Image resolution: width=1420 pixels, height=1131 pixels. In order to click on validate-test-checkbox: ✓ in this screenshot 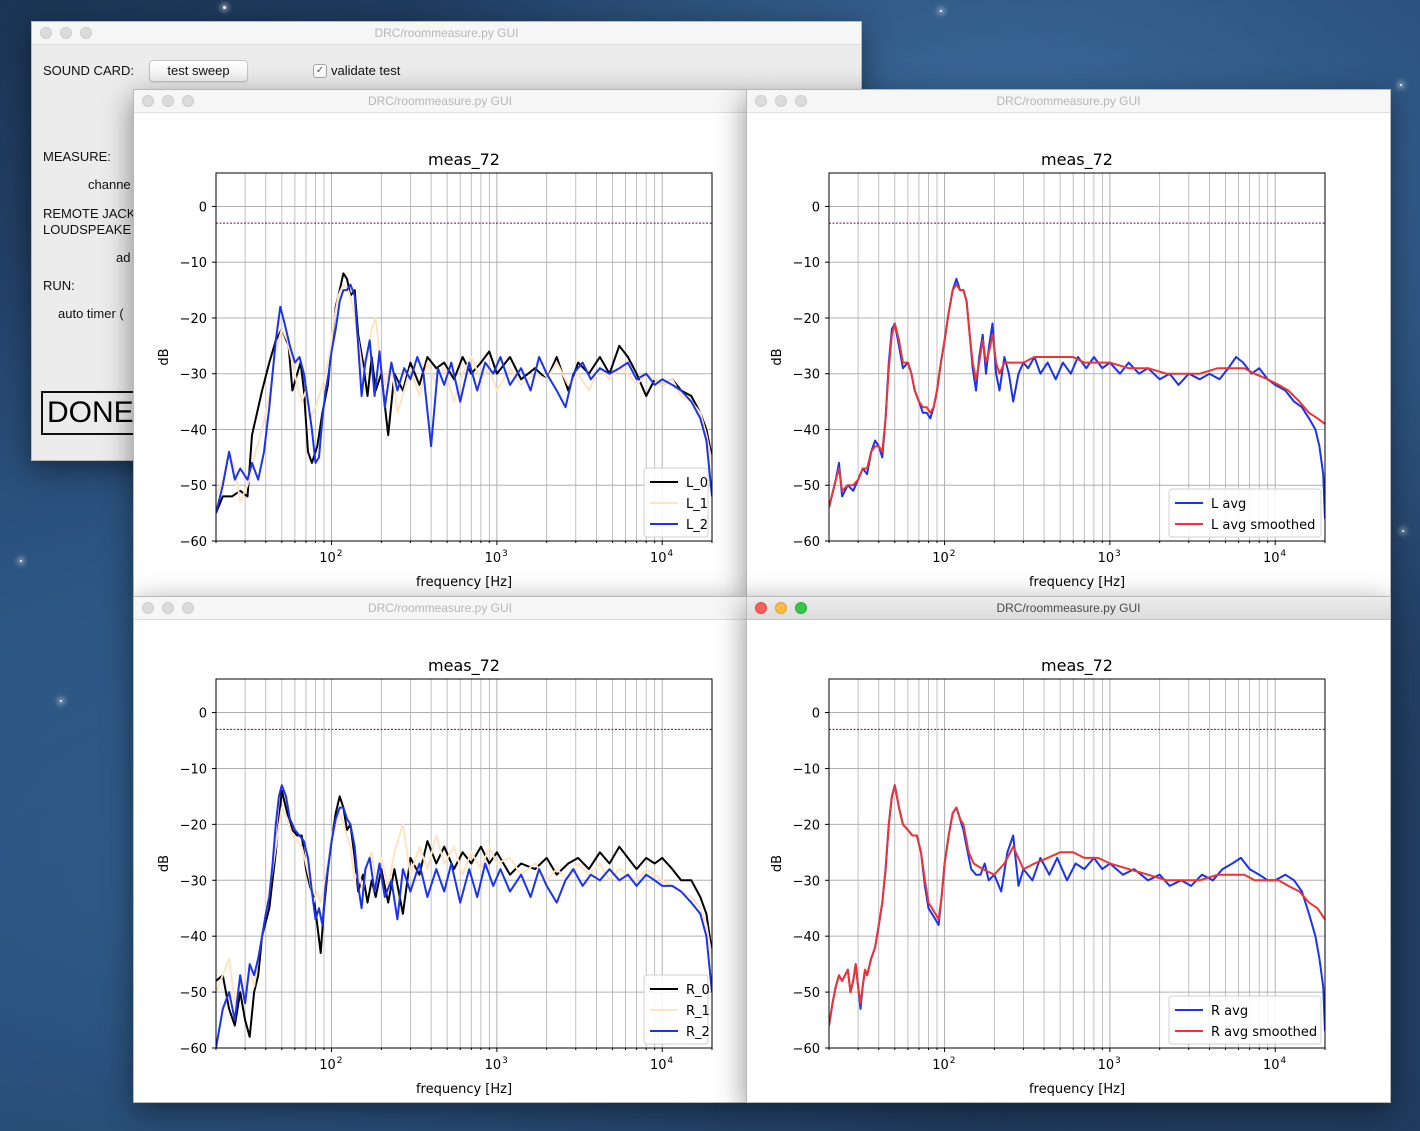, I will do `click(320, 71)`.